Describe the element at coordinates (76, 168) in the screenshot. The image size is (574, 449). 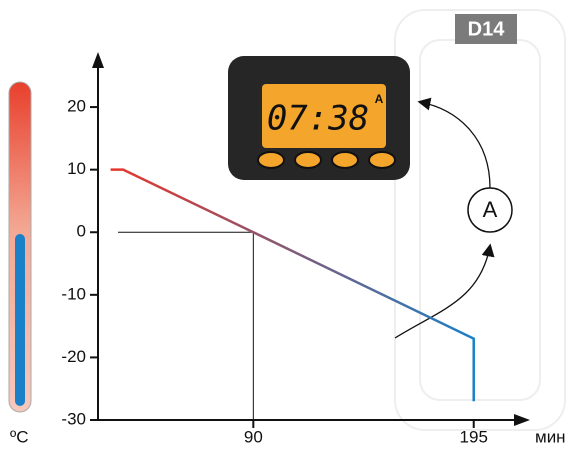
I see `y-tick-label: 10` at that location.